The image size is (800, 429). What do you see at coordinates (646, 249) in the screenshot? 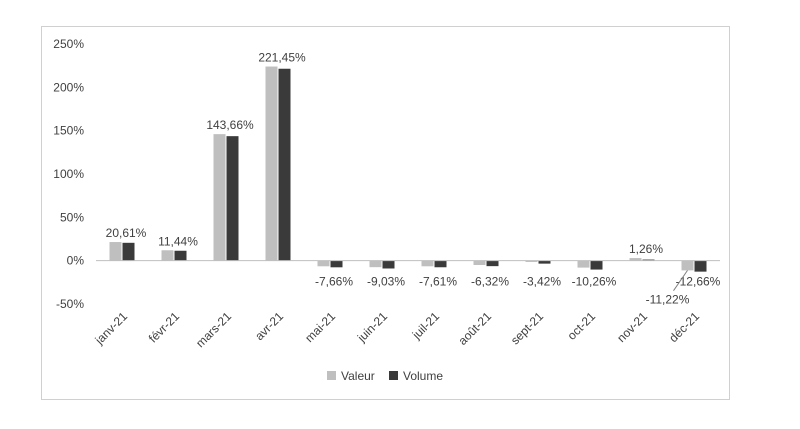
I see `data-label: 1,26%` at bounding box center [646, 249].